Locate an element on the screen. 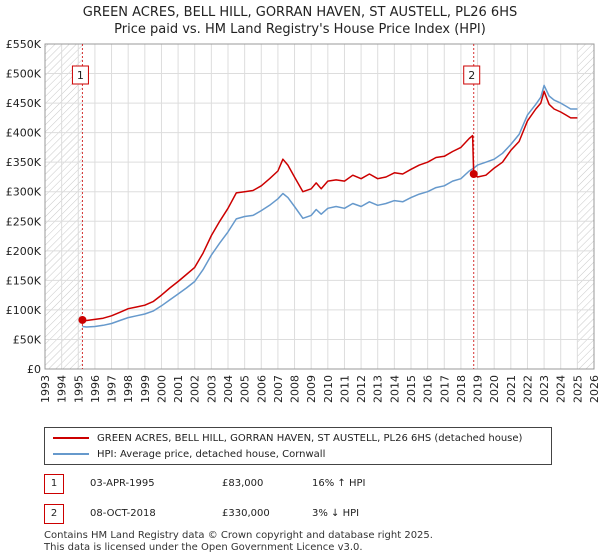  y-tick-label: £550K is located at coordinates (24, 44).